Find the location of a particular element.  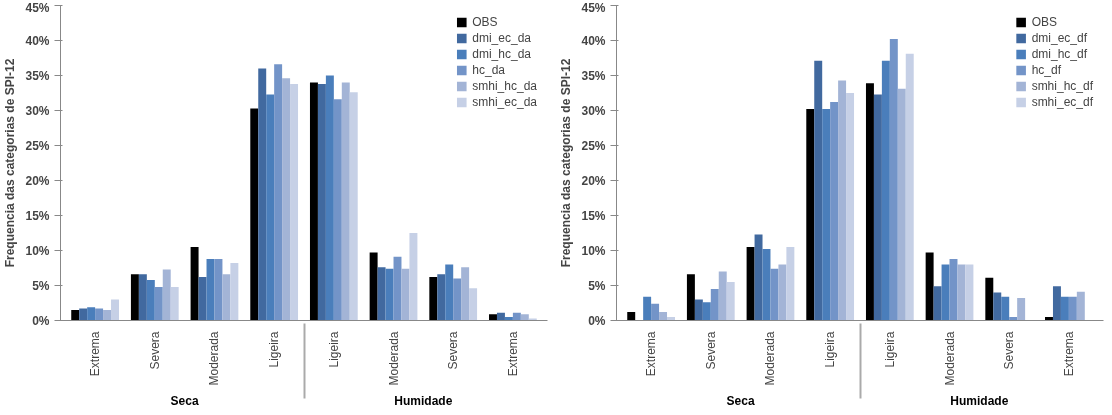

text: Seca is located at coordinates (184, 400).